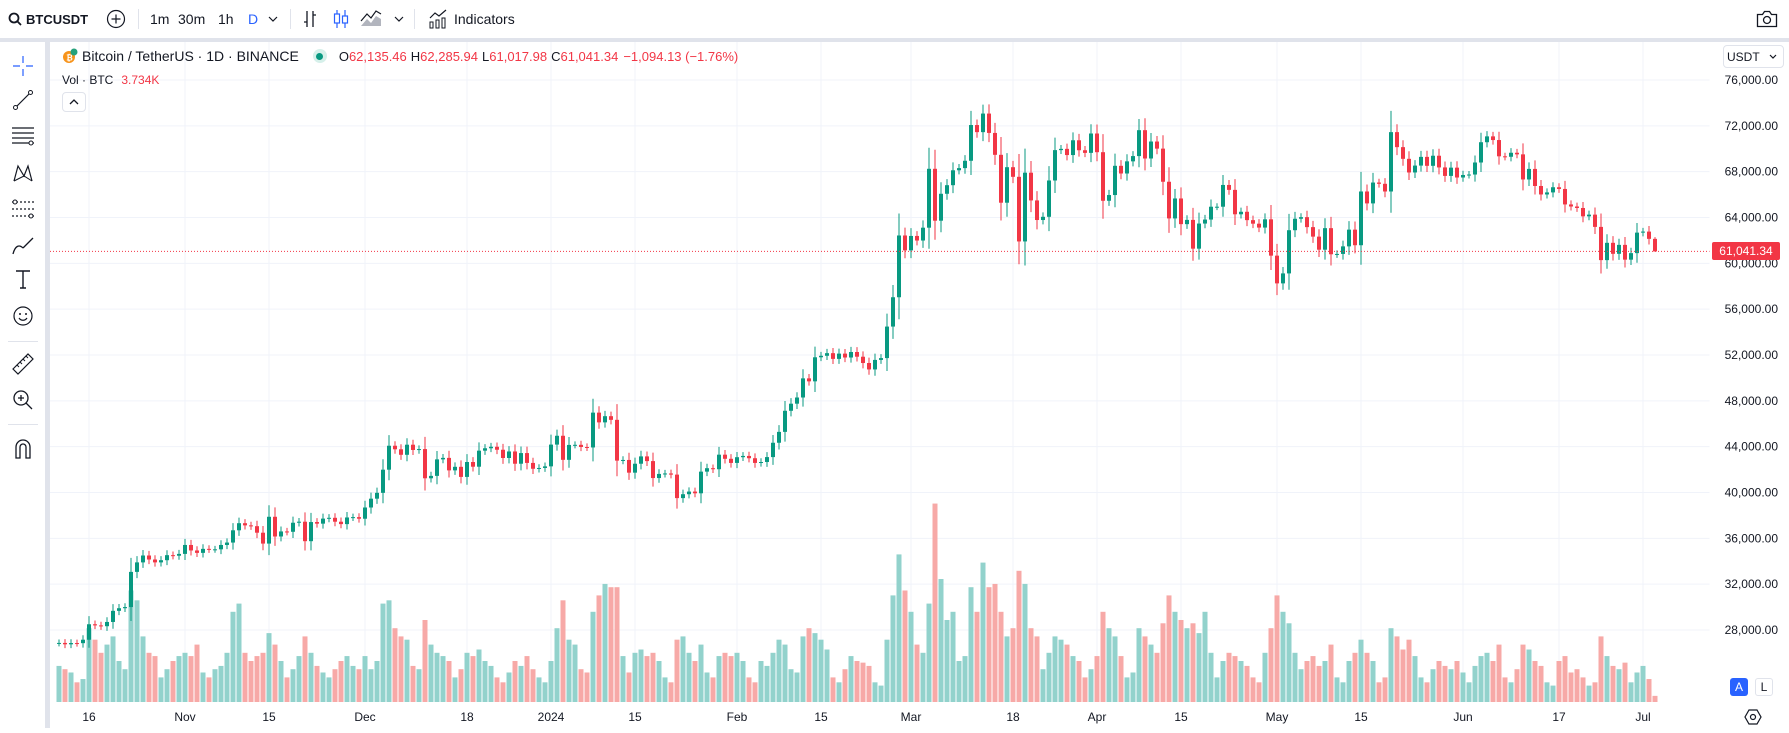  Describe the element at coordinates (191, 19) in the screenshot. I see `interval-30m: 30m` at that location.